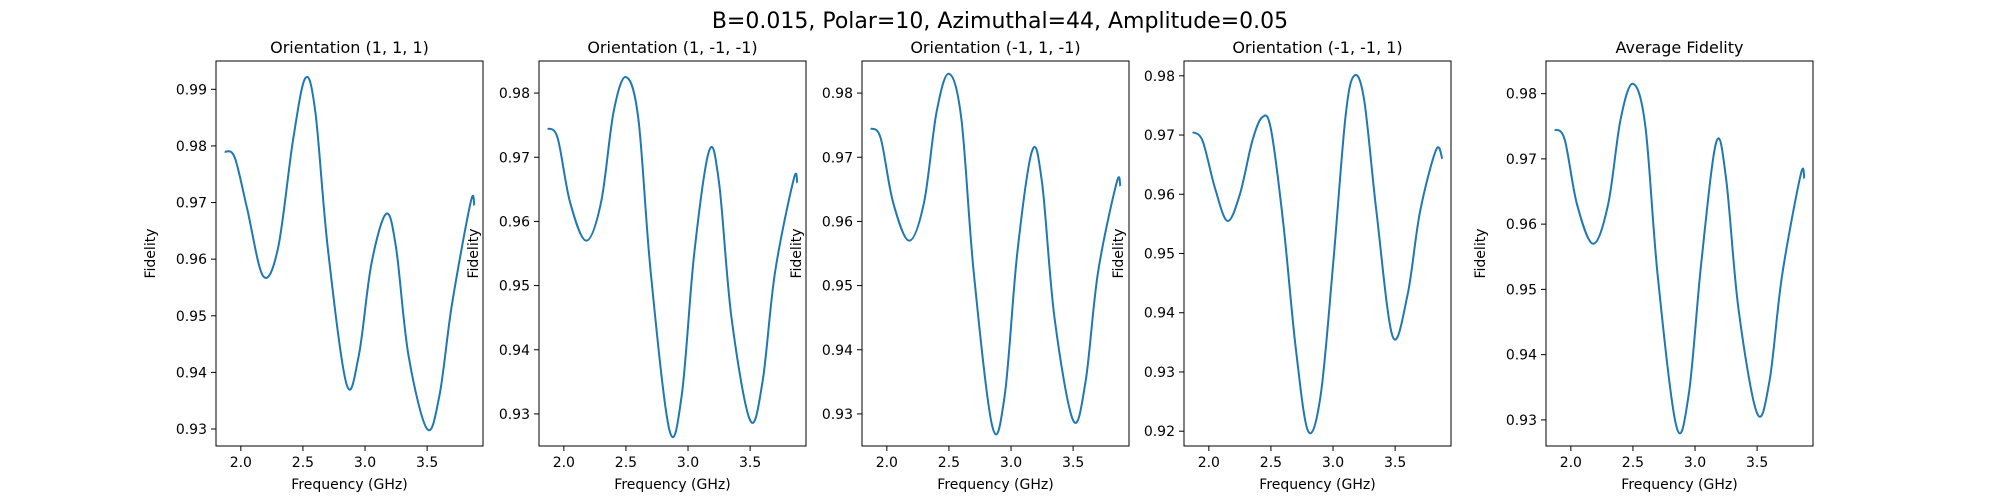 Image resolution: width=2000 pixels, height=500 pixels. Describe the element at coordinates (995, 47) in the screenshot. I see `subplot-title: Orientation (-1, 1, -1)` at that location.